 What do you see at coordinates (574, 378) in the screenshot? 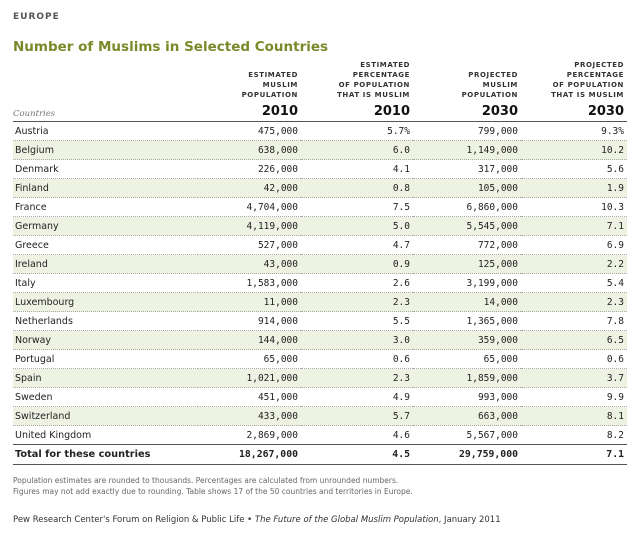
I see `table-cell: 3.7` at bounding box center [574, 378].